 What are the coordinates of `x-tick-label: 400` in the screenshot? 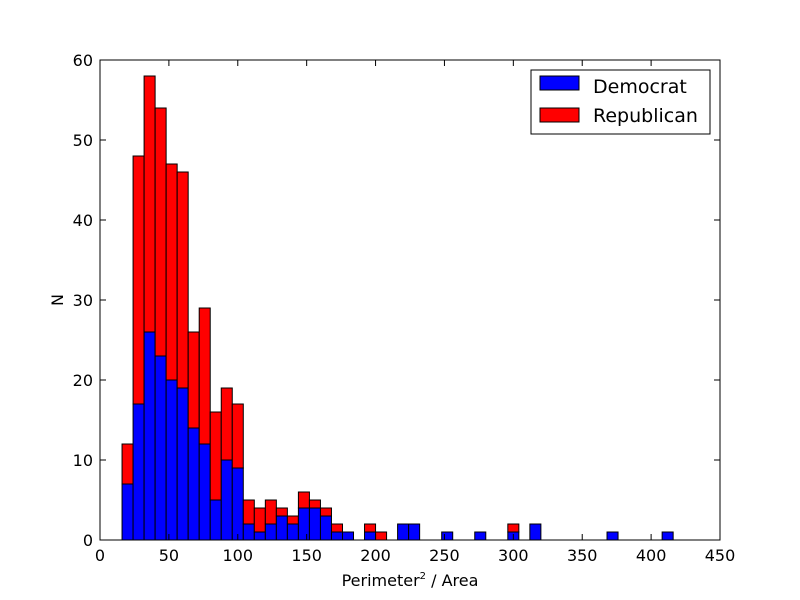 It's located at (651, 555).